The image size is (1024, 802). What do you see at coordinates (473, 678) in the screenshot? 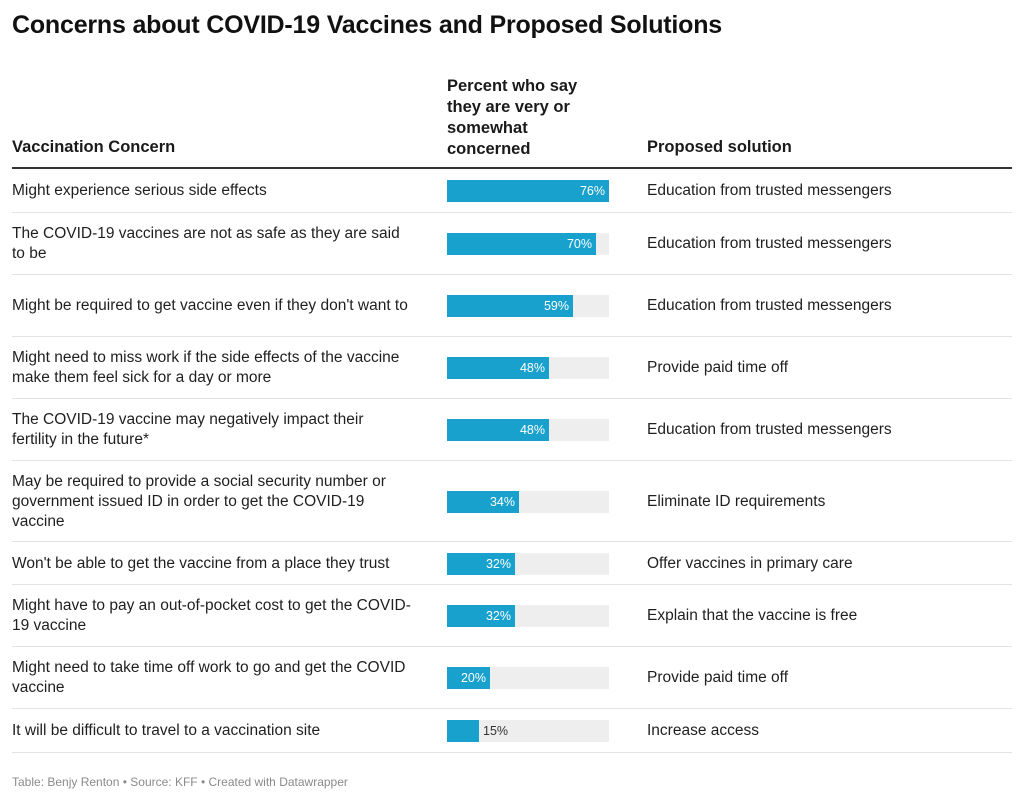
I see `bar-value-label: 20%` at bounding box center [473, 678].